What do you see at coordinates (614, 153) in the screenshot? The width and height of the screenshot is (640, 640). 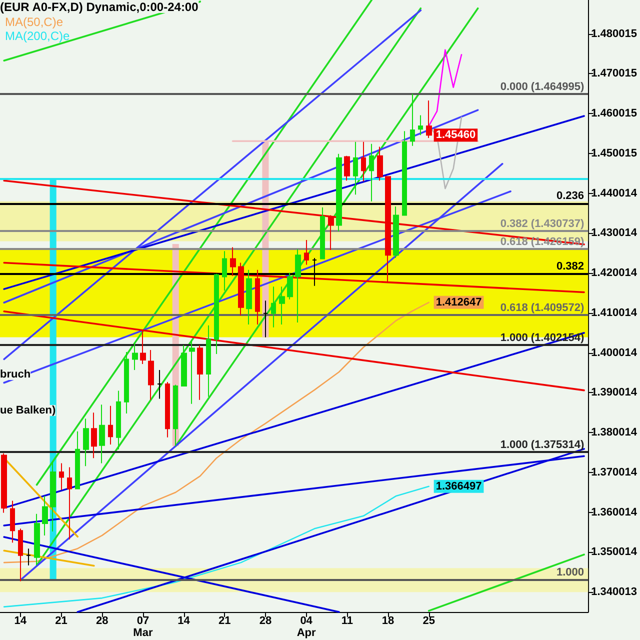 I see `y-tick-label: 1.450015` at bounding box center [614, 153].